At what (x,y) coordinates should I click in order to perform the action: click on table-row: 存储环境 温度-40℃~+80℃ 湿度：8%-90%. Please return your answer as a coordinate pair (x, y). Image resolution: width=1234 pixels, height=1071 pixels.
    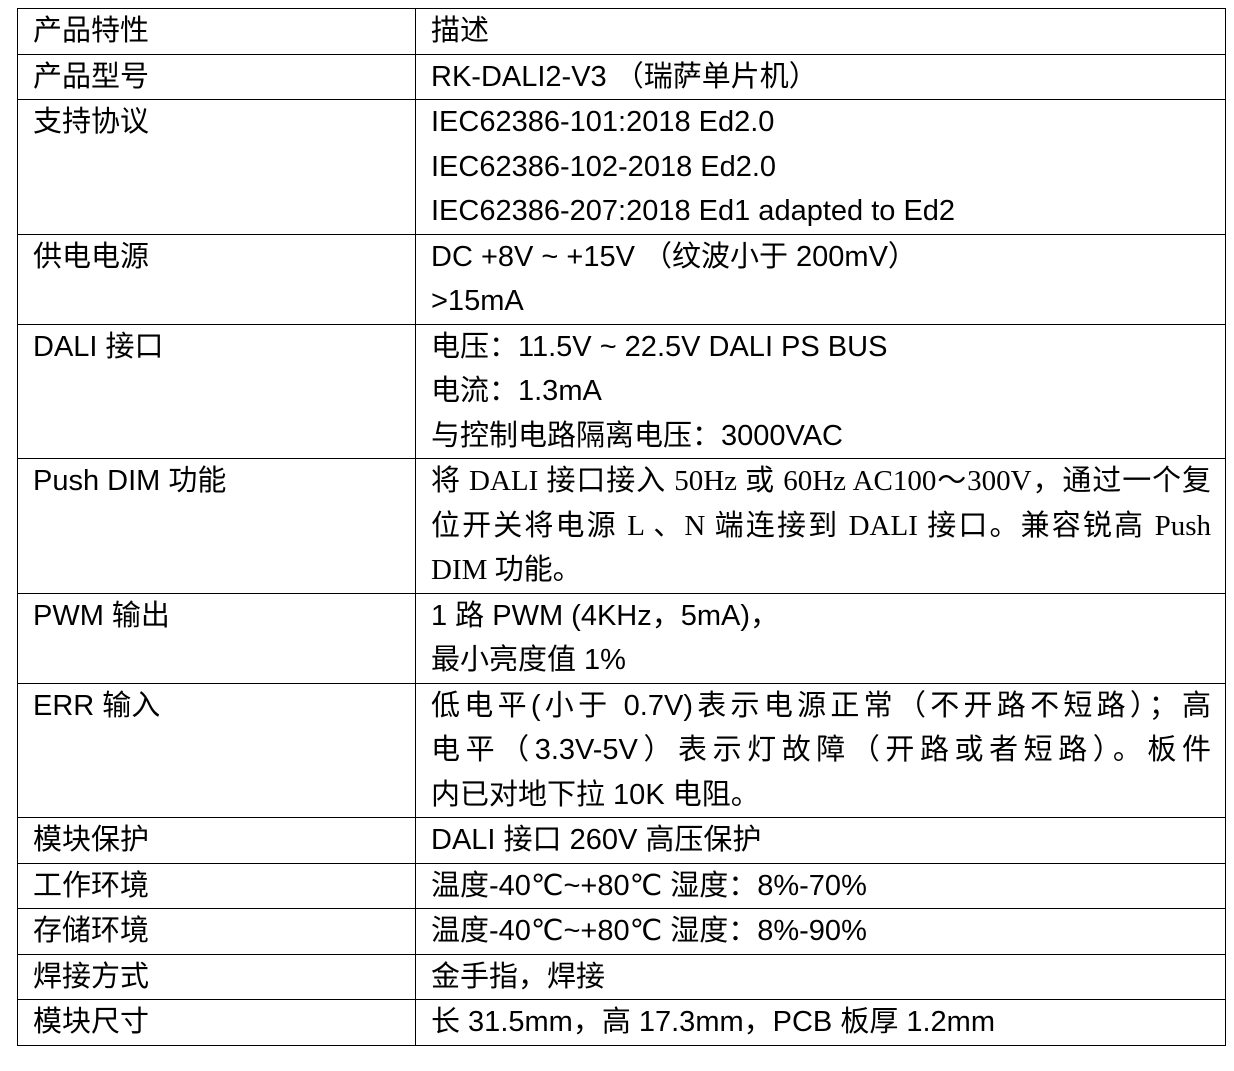
    Looking at the image, I should click on (621, 931).